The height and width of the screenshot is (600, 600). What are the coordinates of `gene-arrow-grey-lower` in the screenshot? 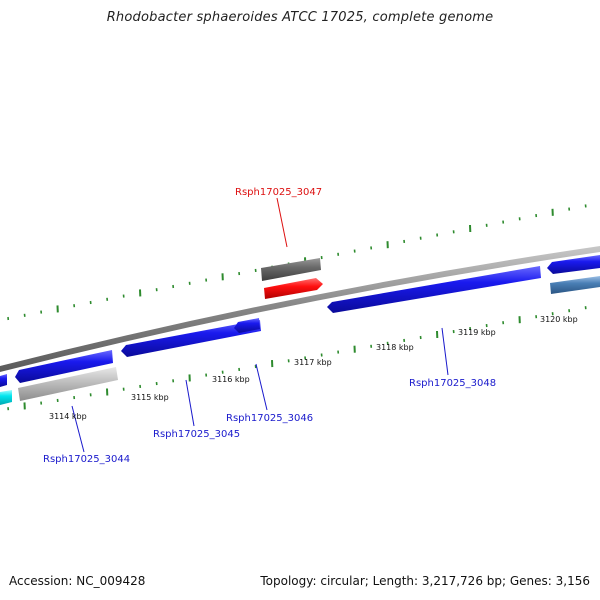 It's located at (68, 384).